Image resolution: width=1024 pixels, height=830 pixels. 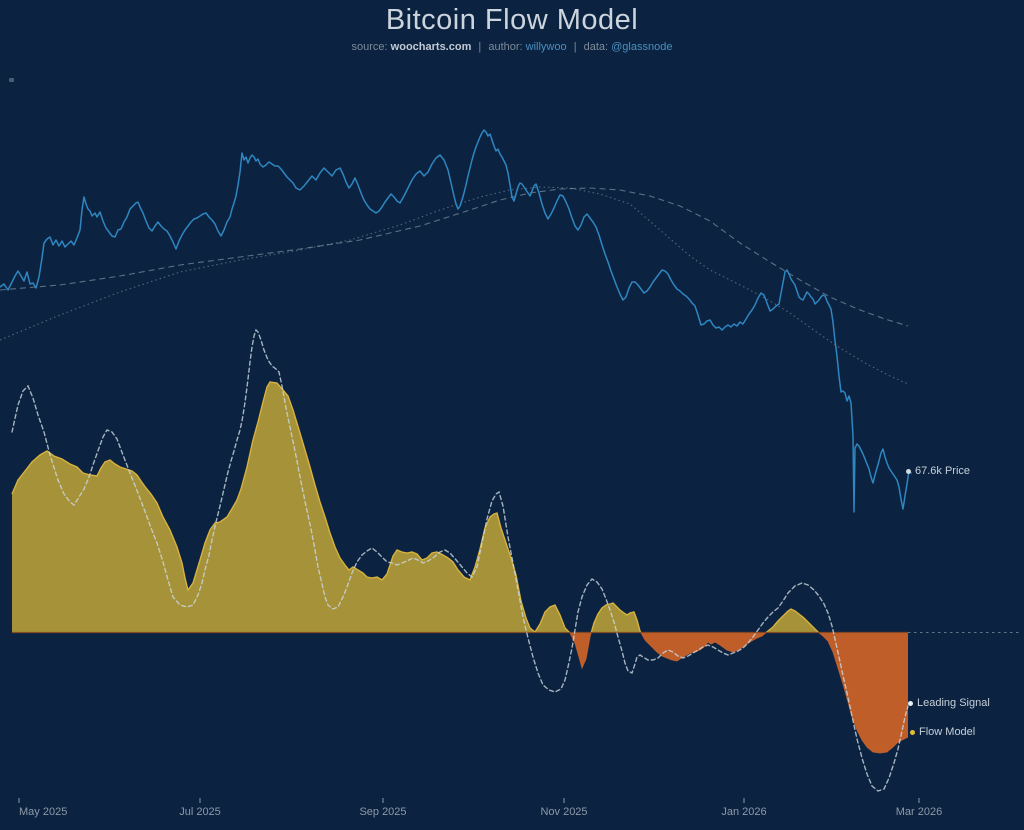 What do you see at coordinates (910, 703) in the screenshot?
I see `leading-signal-dot-icon` at bounding box center [910, 703].